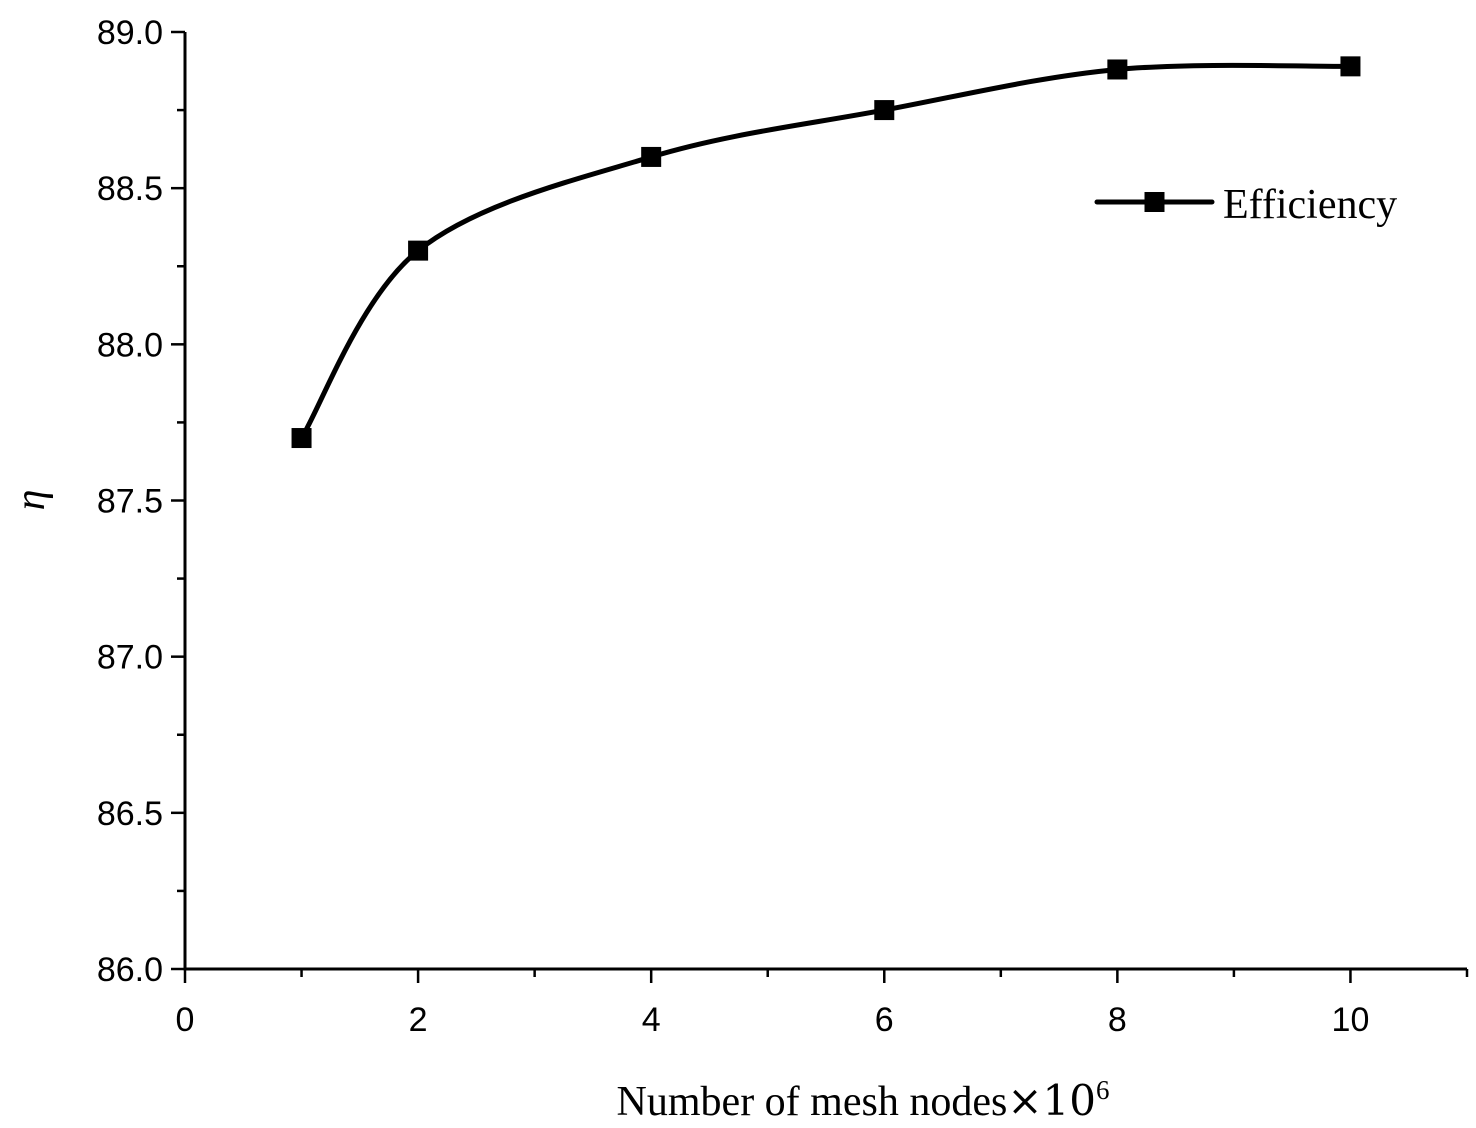 This screenshot has height=1128, width=1476. I want to click on x-tick-label: 6, so click(884, 1020).